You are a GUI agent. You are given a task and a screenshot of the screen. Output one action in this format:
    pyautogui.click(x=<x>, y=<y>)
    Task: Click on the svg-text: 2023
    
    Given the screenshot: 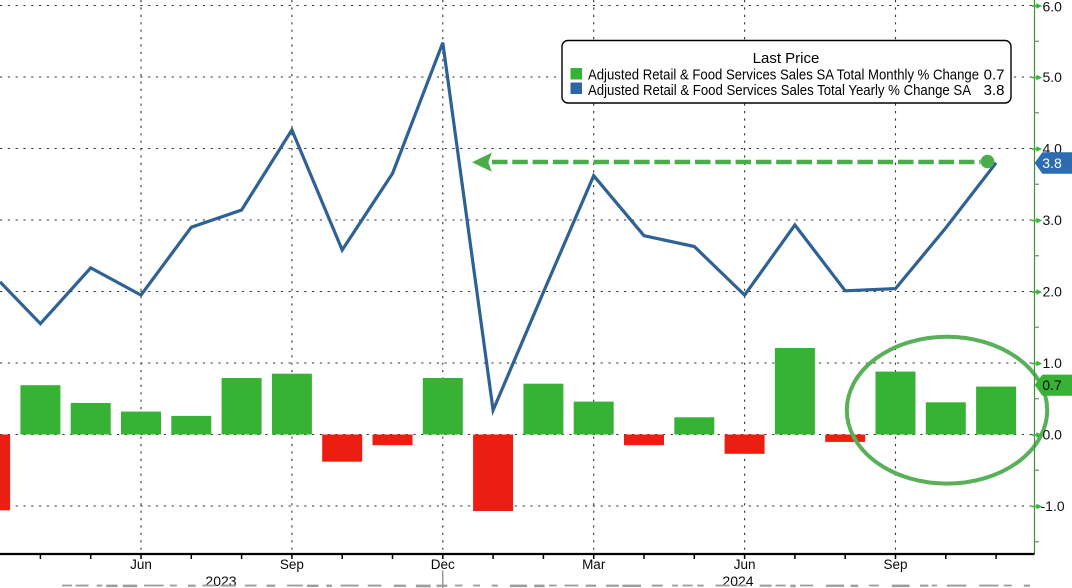 What is the action you would take?
    pyautogui.click(x=220, y=580)
    